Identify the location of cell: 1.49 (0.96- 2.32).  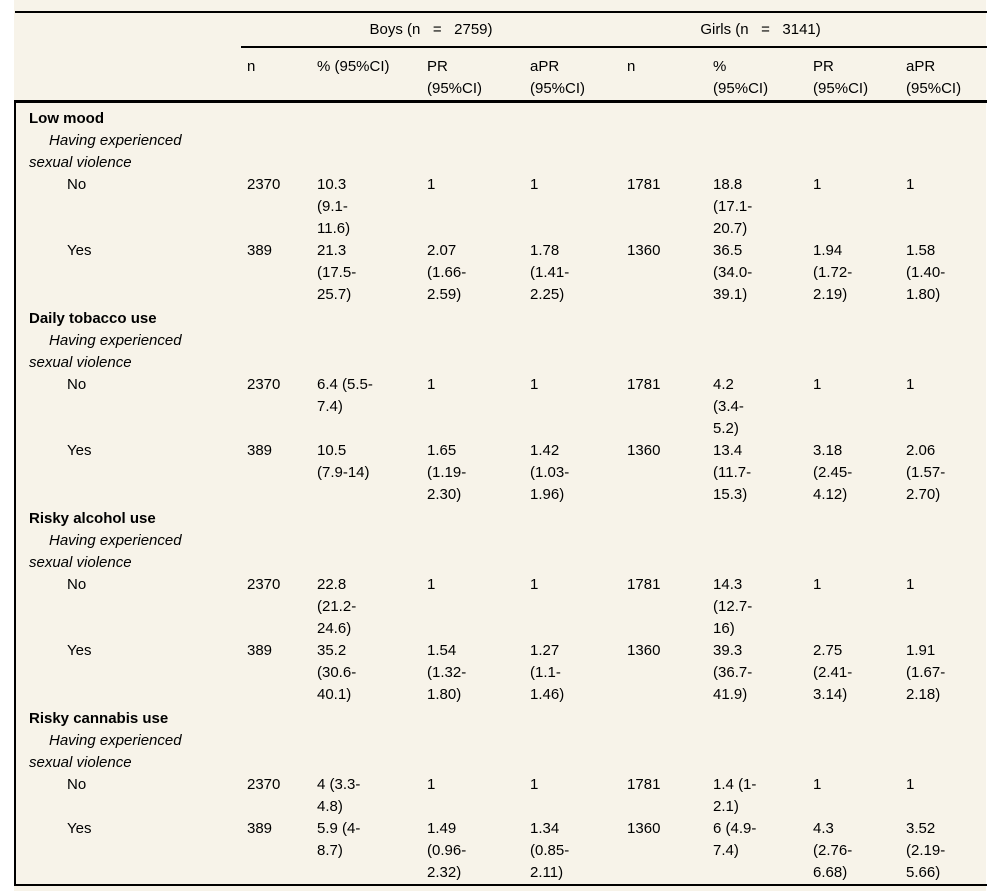
(472, 852).